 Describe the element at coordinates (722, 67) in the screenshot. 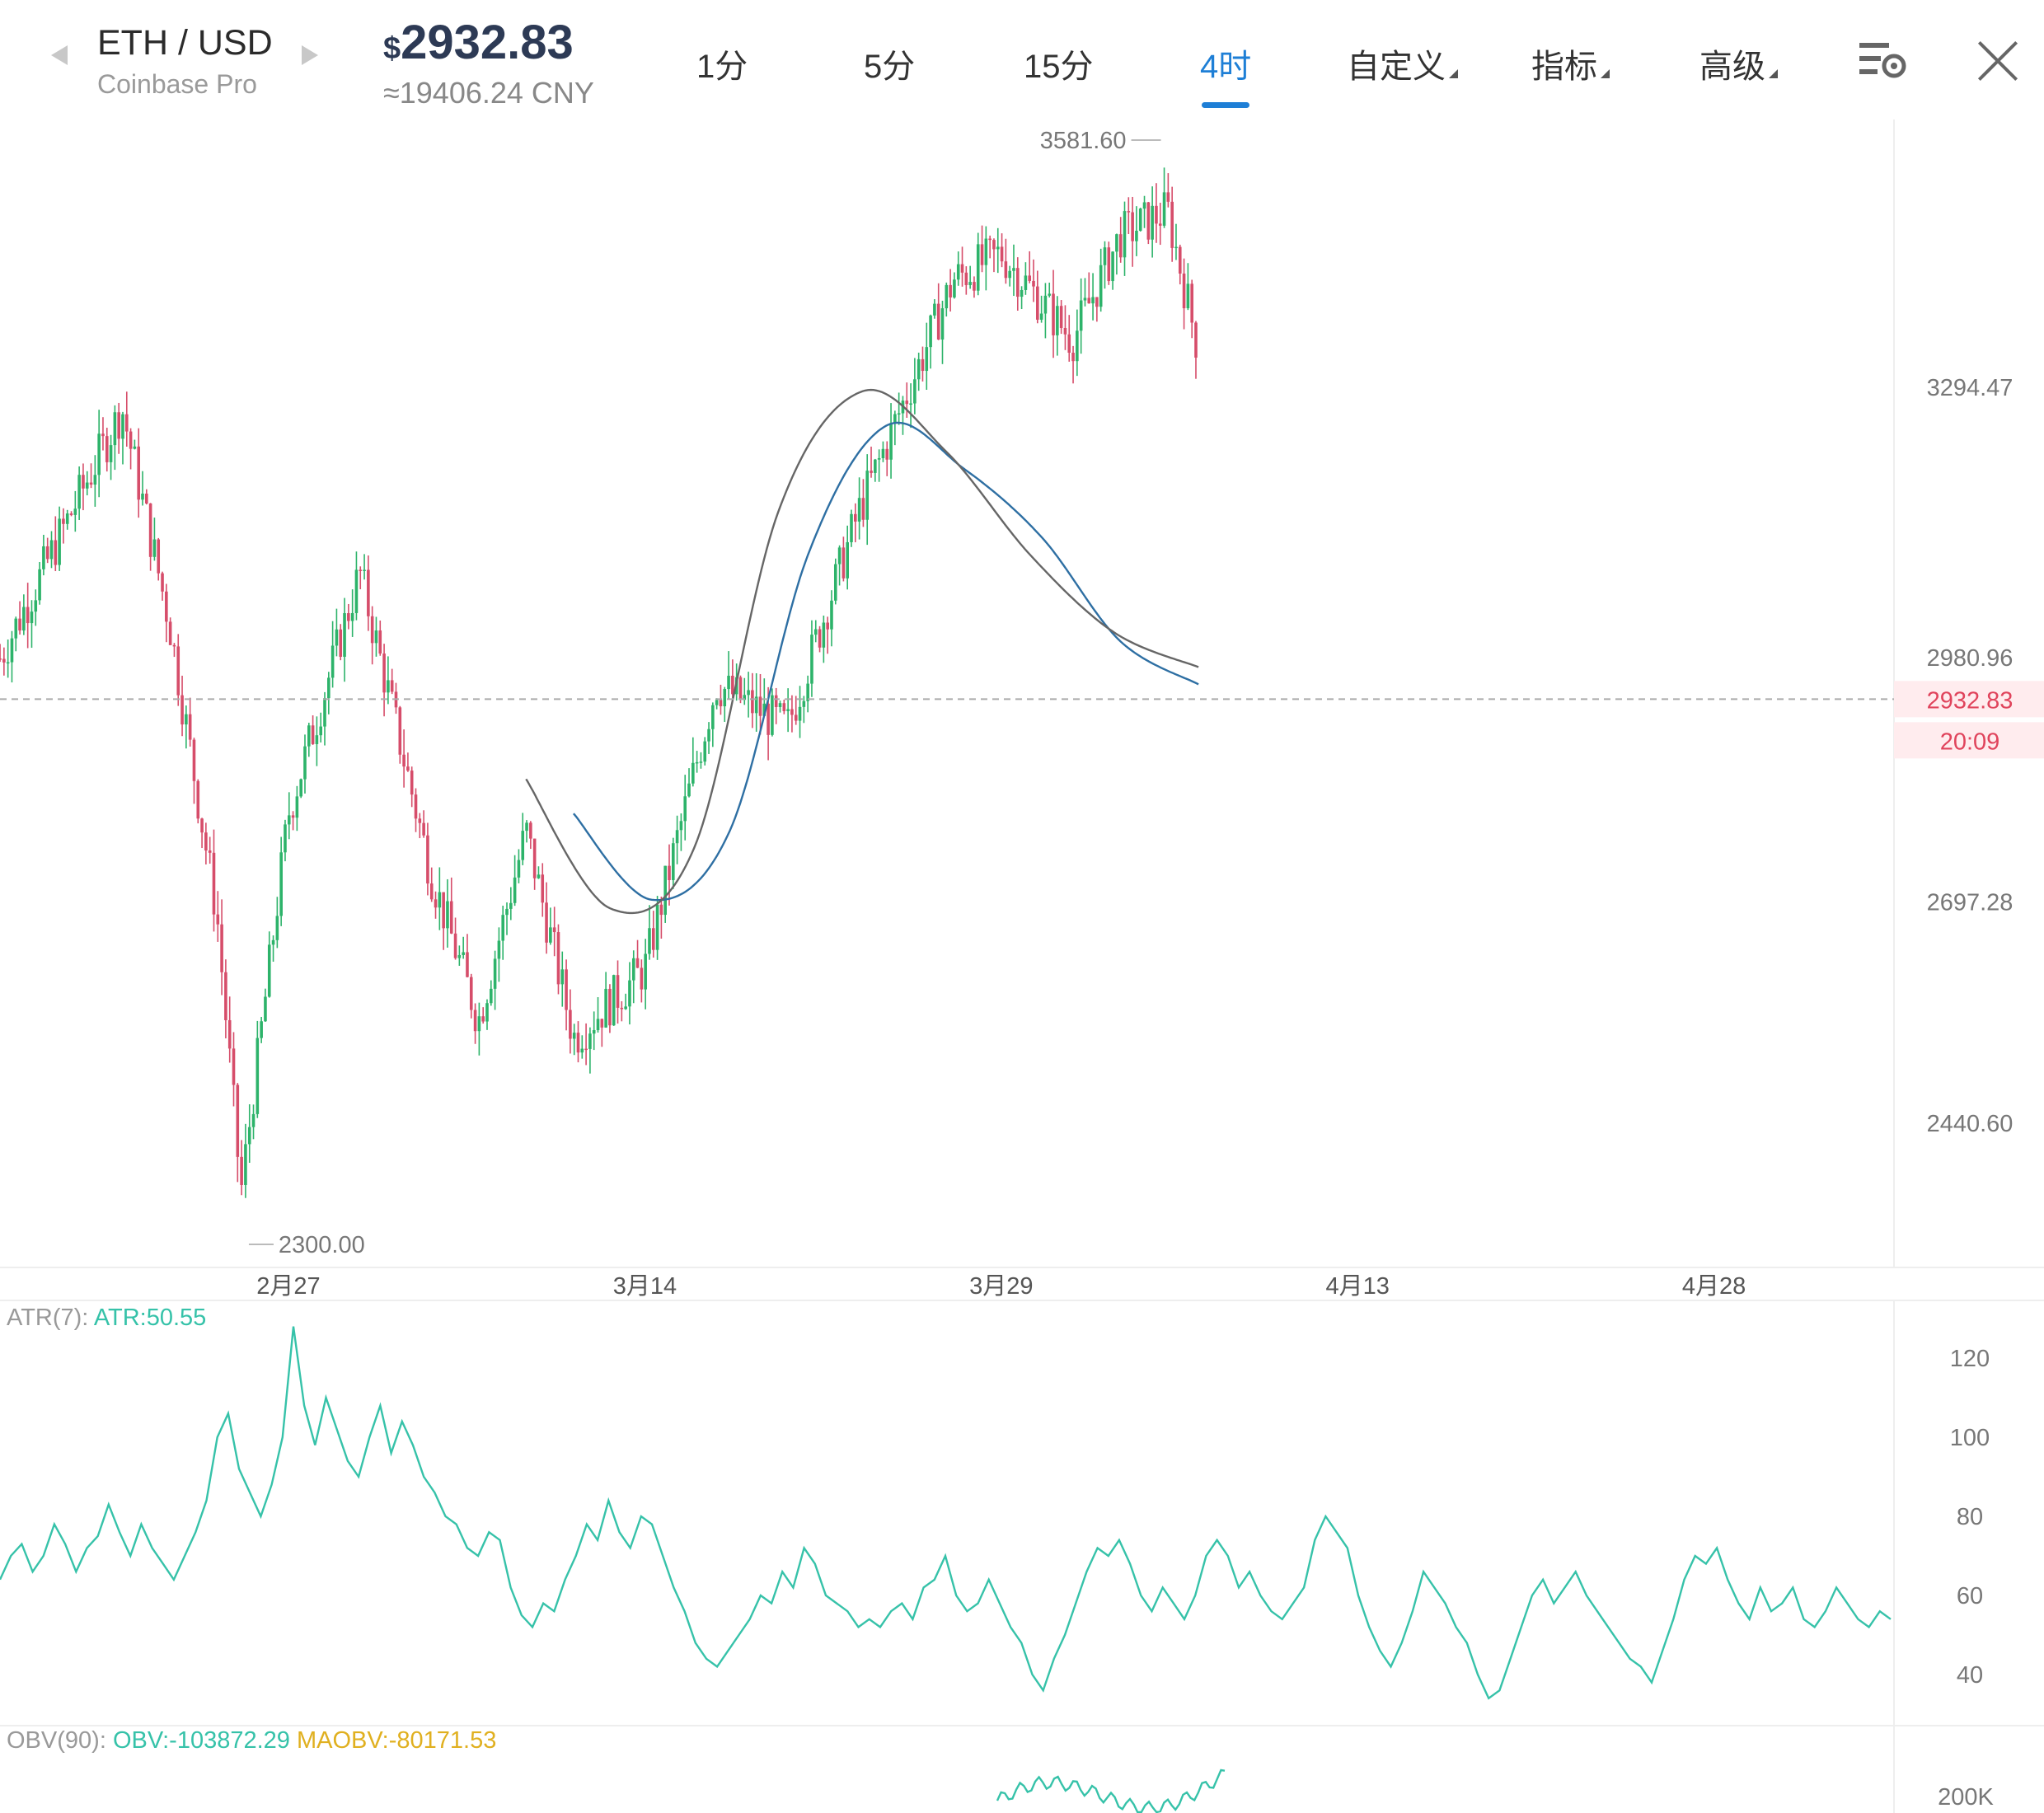

I see `tab-1min: 1分` at that location.